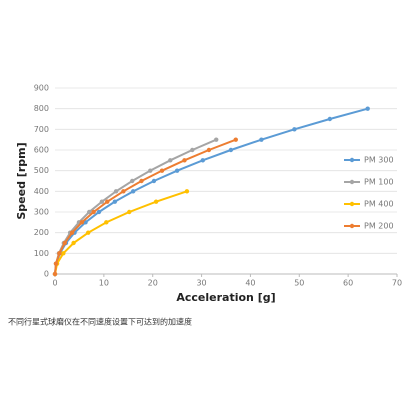 The height and width of the screenshot is (415, 415). What do you see at coordinates (379, 182) in the screenshot?
I see `legend-label: PM 100` at bounding box center [379, 182].